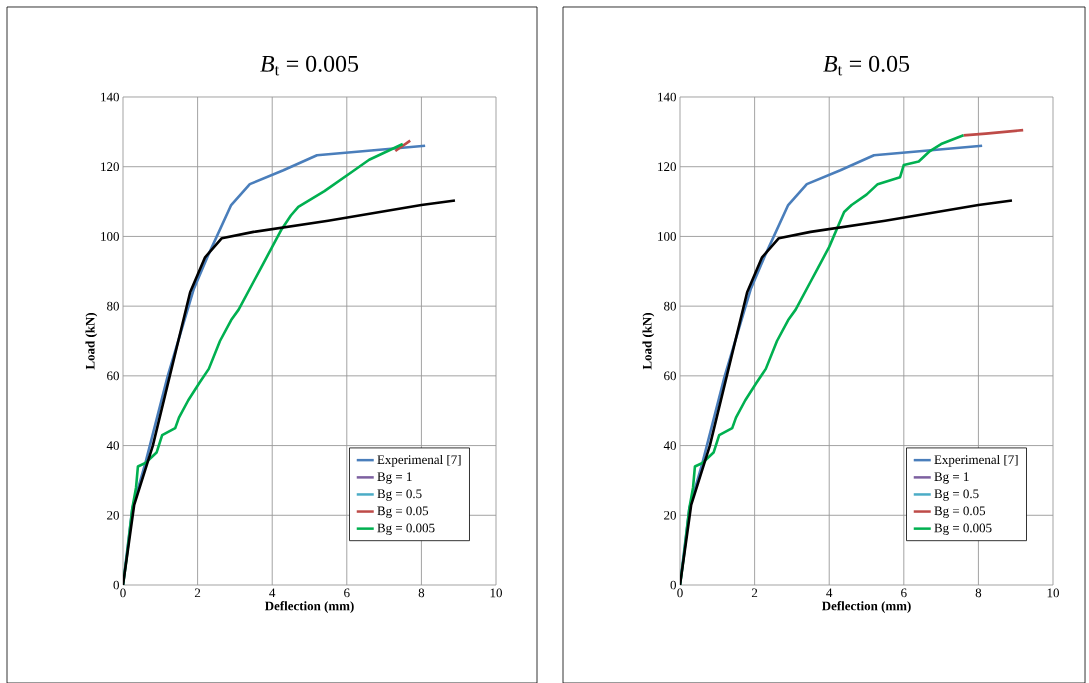 The height and width of the screenshot is (683, 1089). Describe the element at coordinates (309, 65) in the screenshot. I see `chart-title: B$_{t}$ = 0.005` at that location.